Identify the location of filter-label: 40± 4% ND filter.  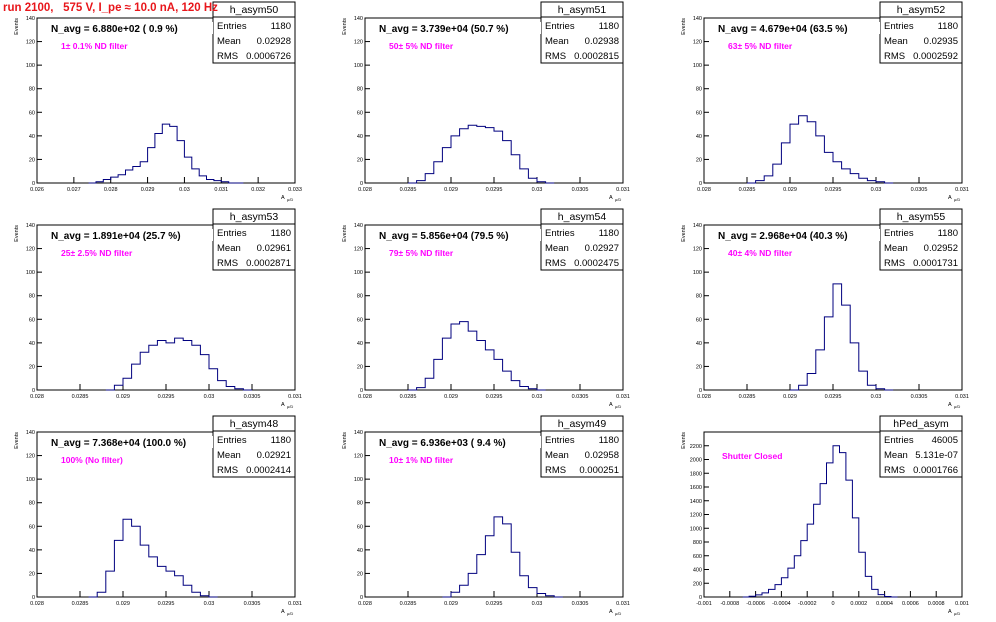
(760, 253).